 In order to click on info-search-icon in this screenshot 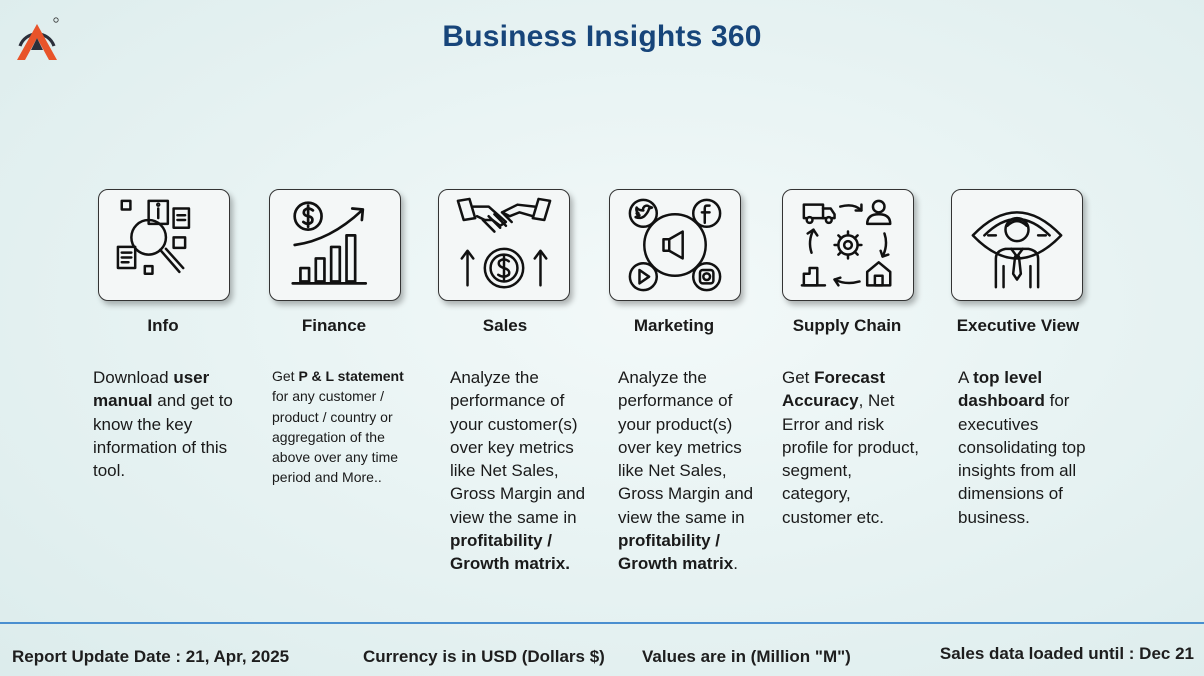, I will do `click(153, 237)`.